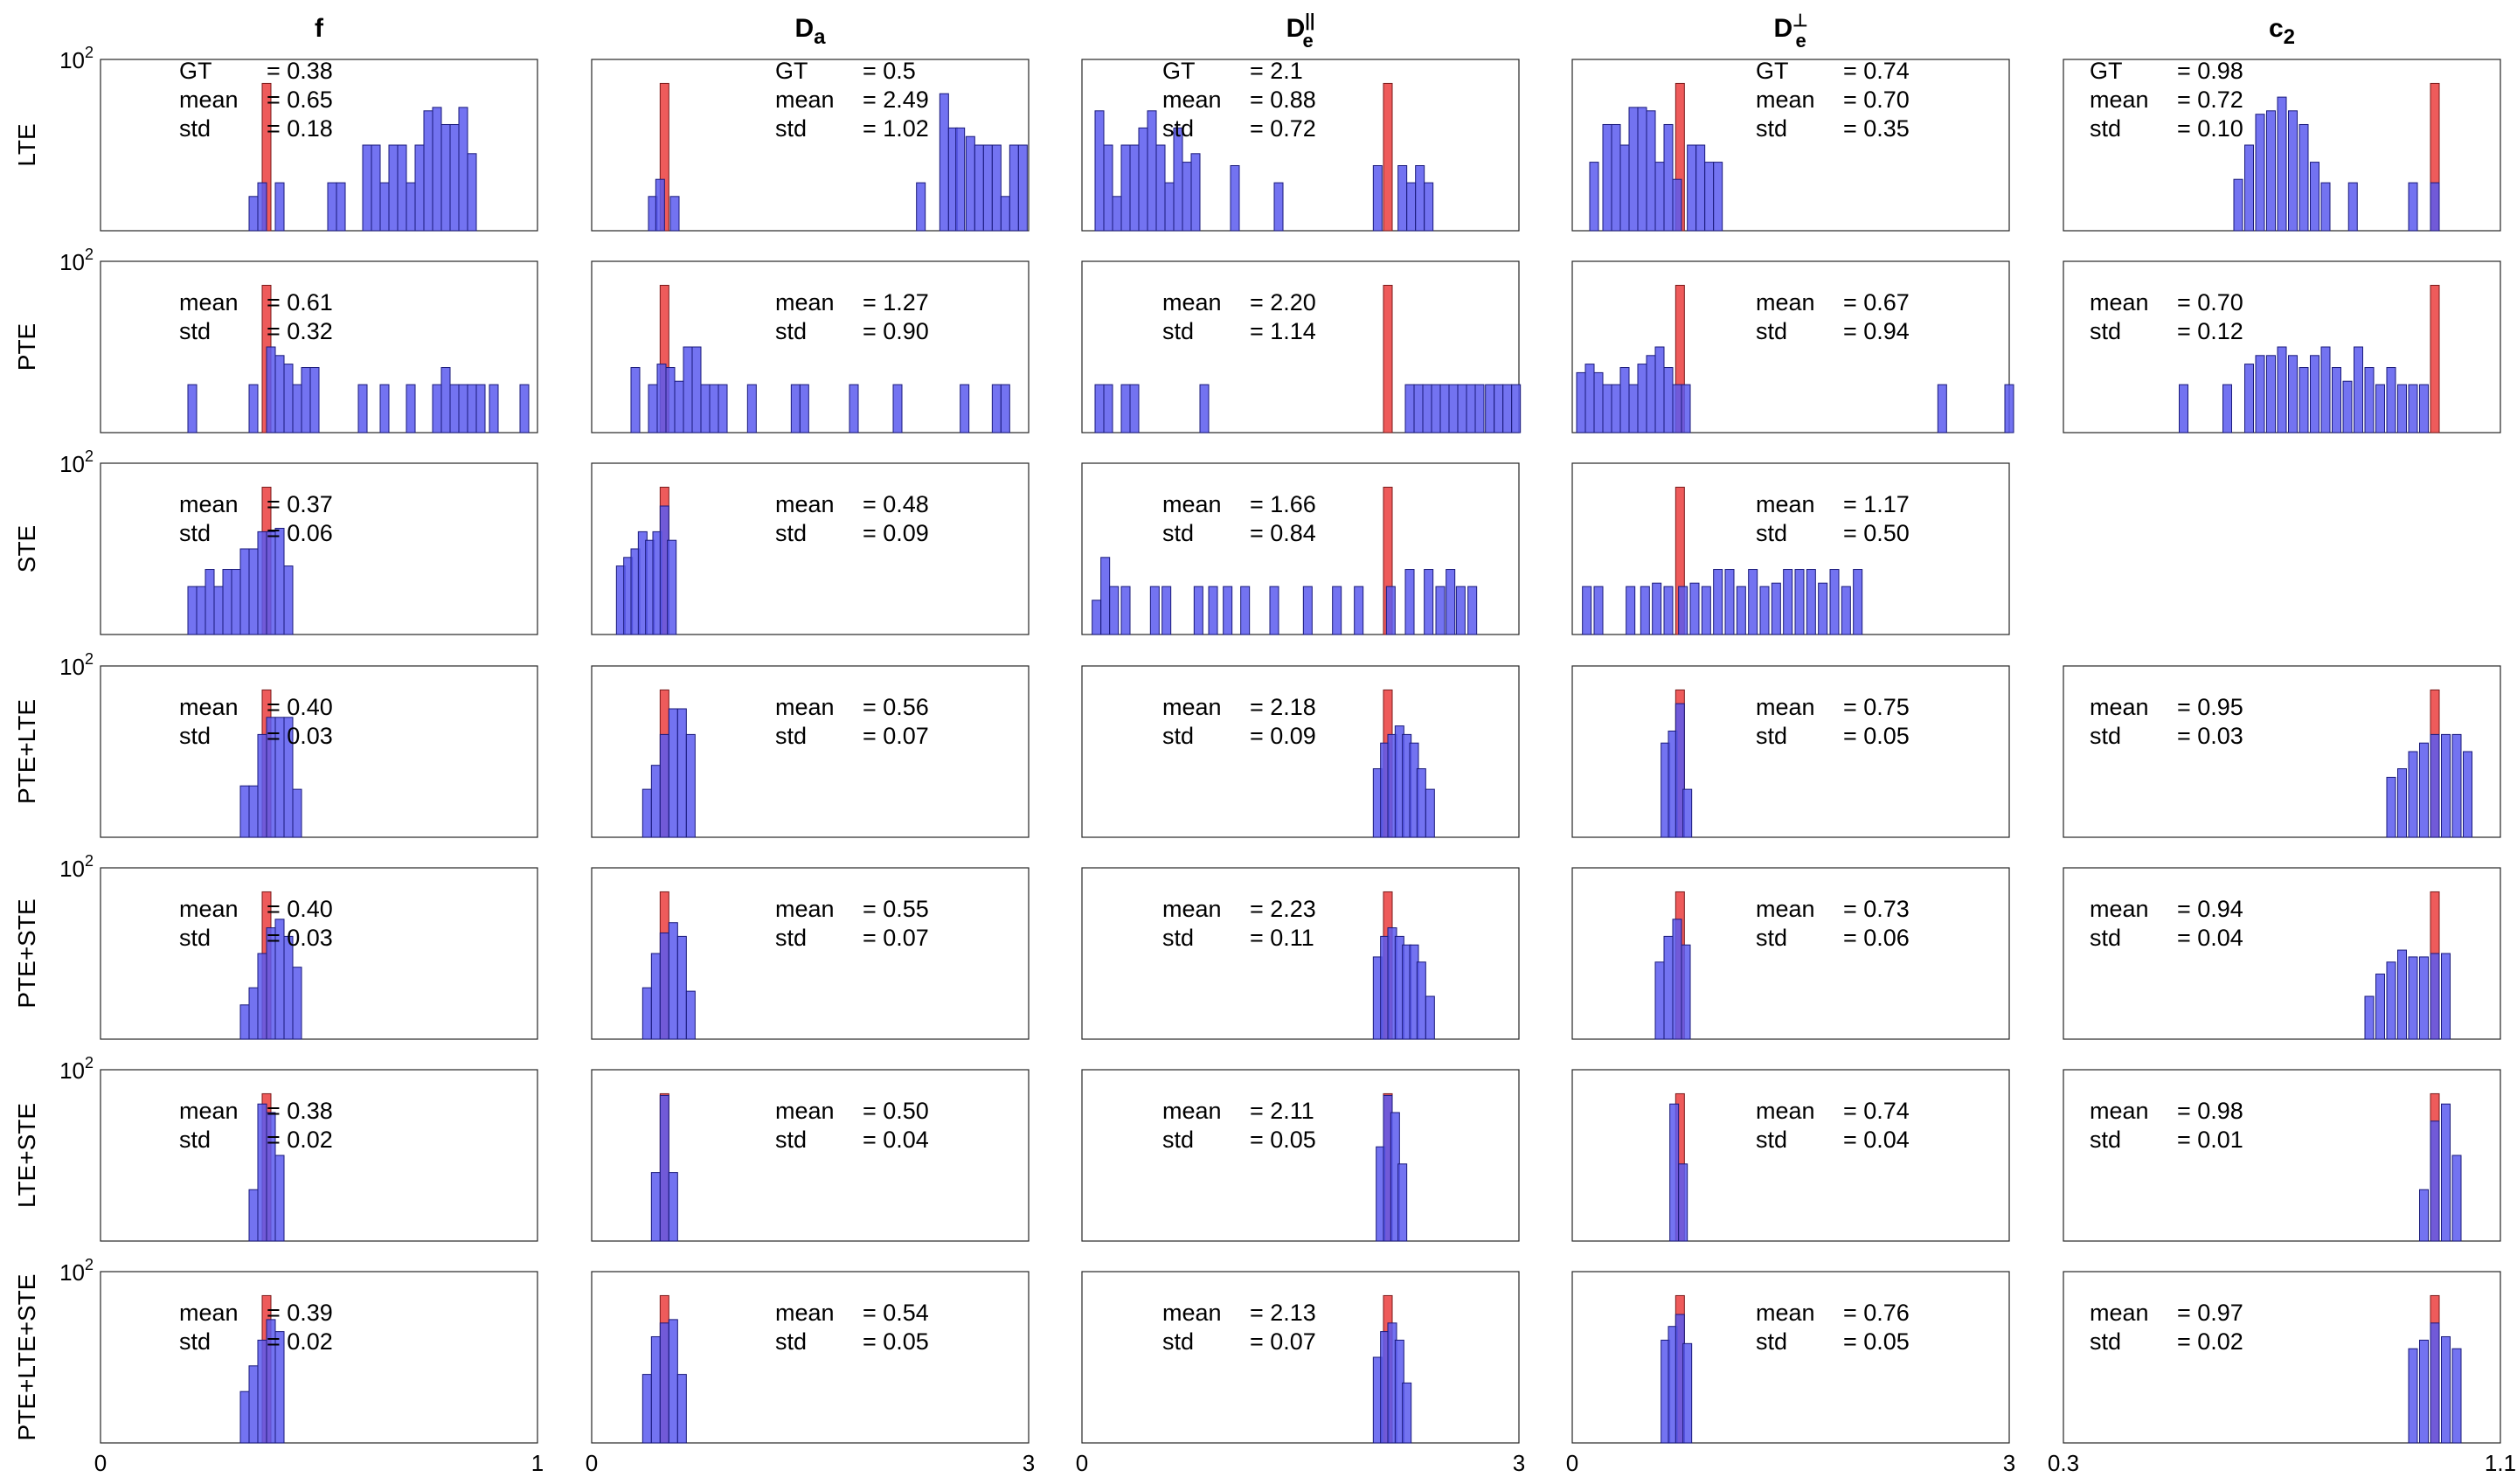 This screenshot has height=1484, width=2517. Describe the element at coordinates (1388, 358) in the screenshot. I see `ground-truth-bar` at that location.